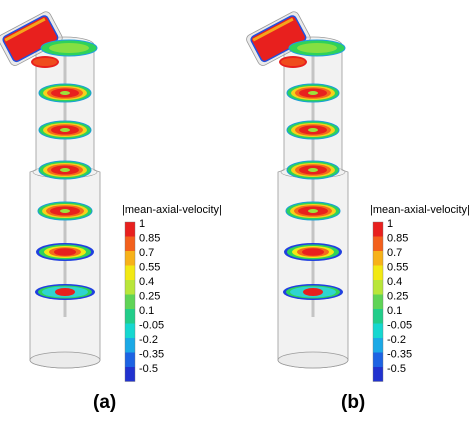 The image size is (474, 433). I want to click on panel-label: (b), so click(353, 402).